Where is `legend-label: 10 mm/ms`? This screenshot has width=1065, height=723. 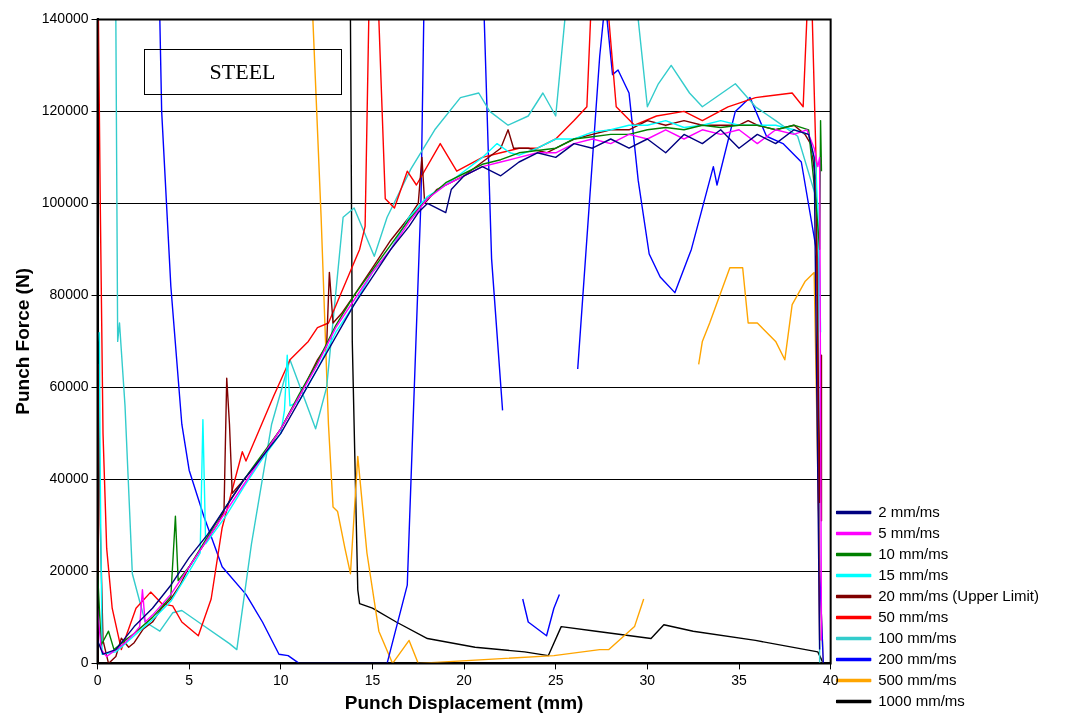
legend-label: 10 mm/ms is located at coordinates (913, 553).